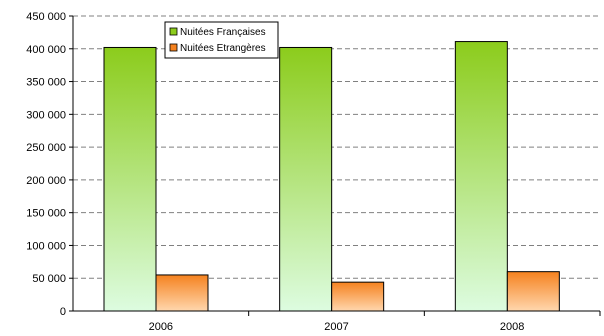 This screenshot has height=336, width=604. I want to click on bar-etrangeres-2006, so click(182, 293).